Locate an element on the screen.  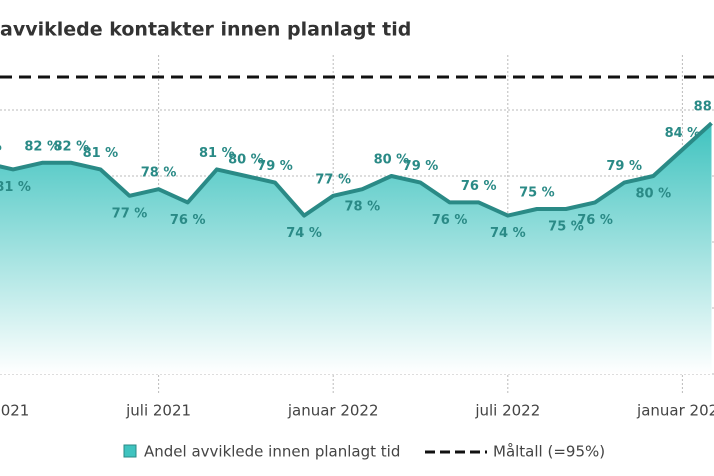
x-tick-label: januar 2023 is located at coordinates (675, 411).